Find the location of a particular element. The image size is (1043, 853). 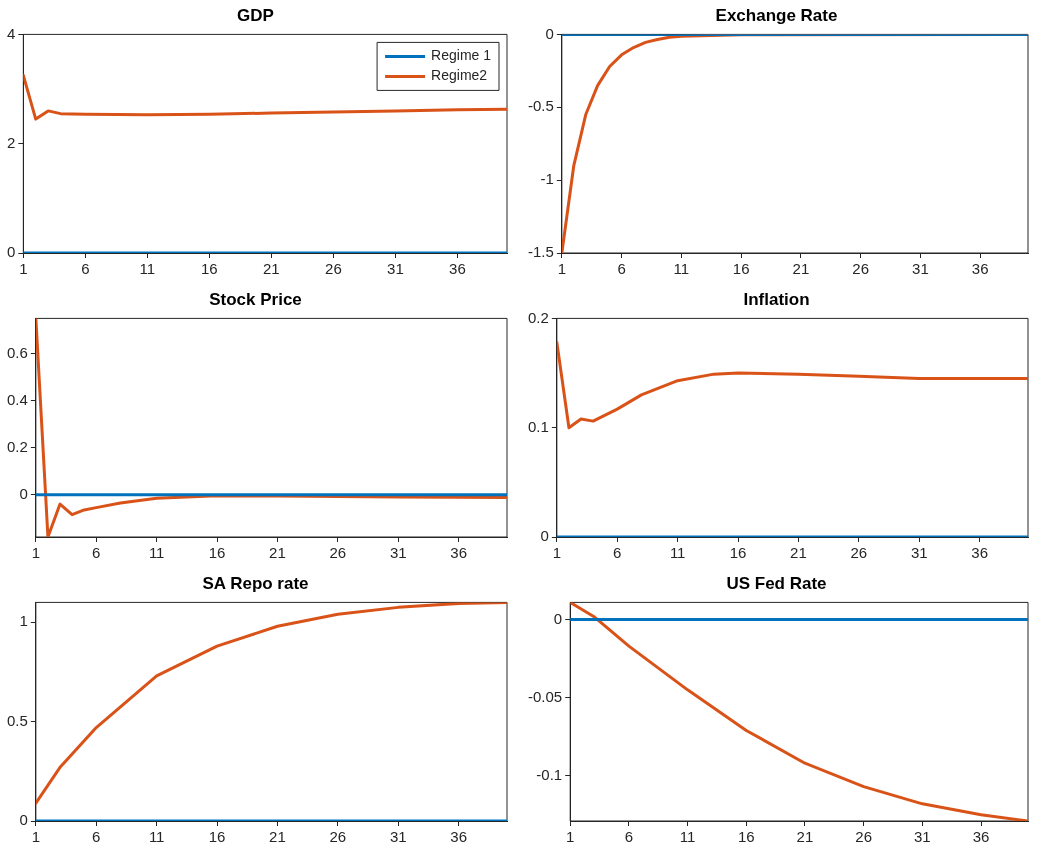

y-tick-label: 0.1 is located at coordinates (538, 426).